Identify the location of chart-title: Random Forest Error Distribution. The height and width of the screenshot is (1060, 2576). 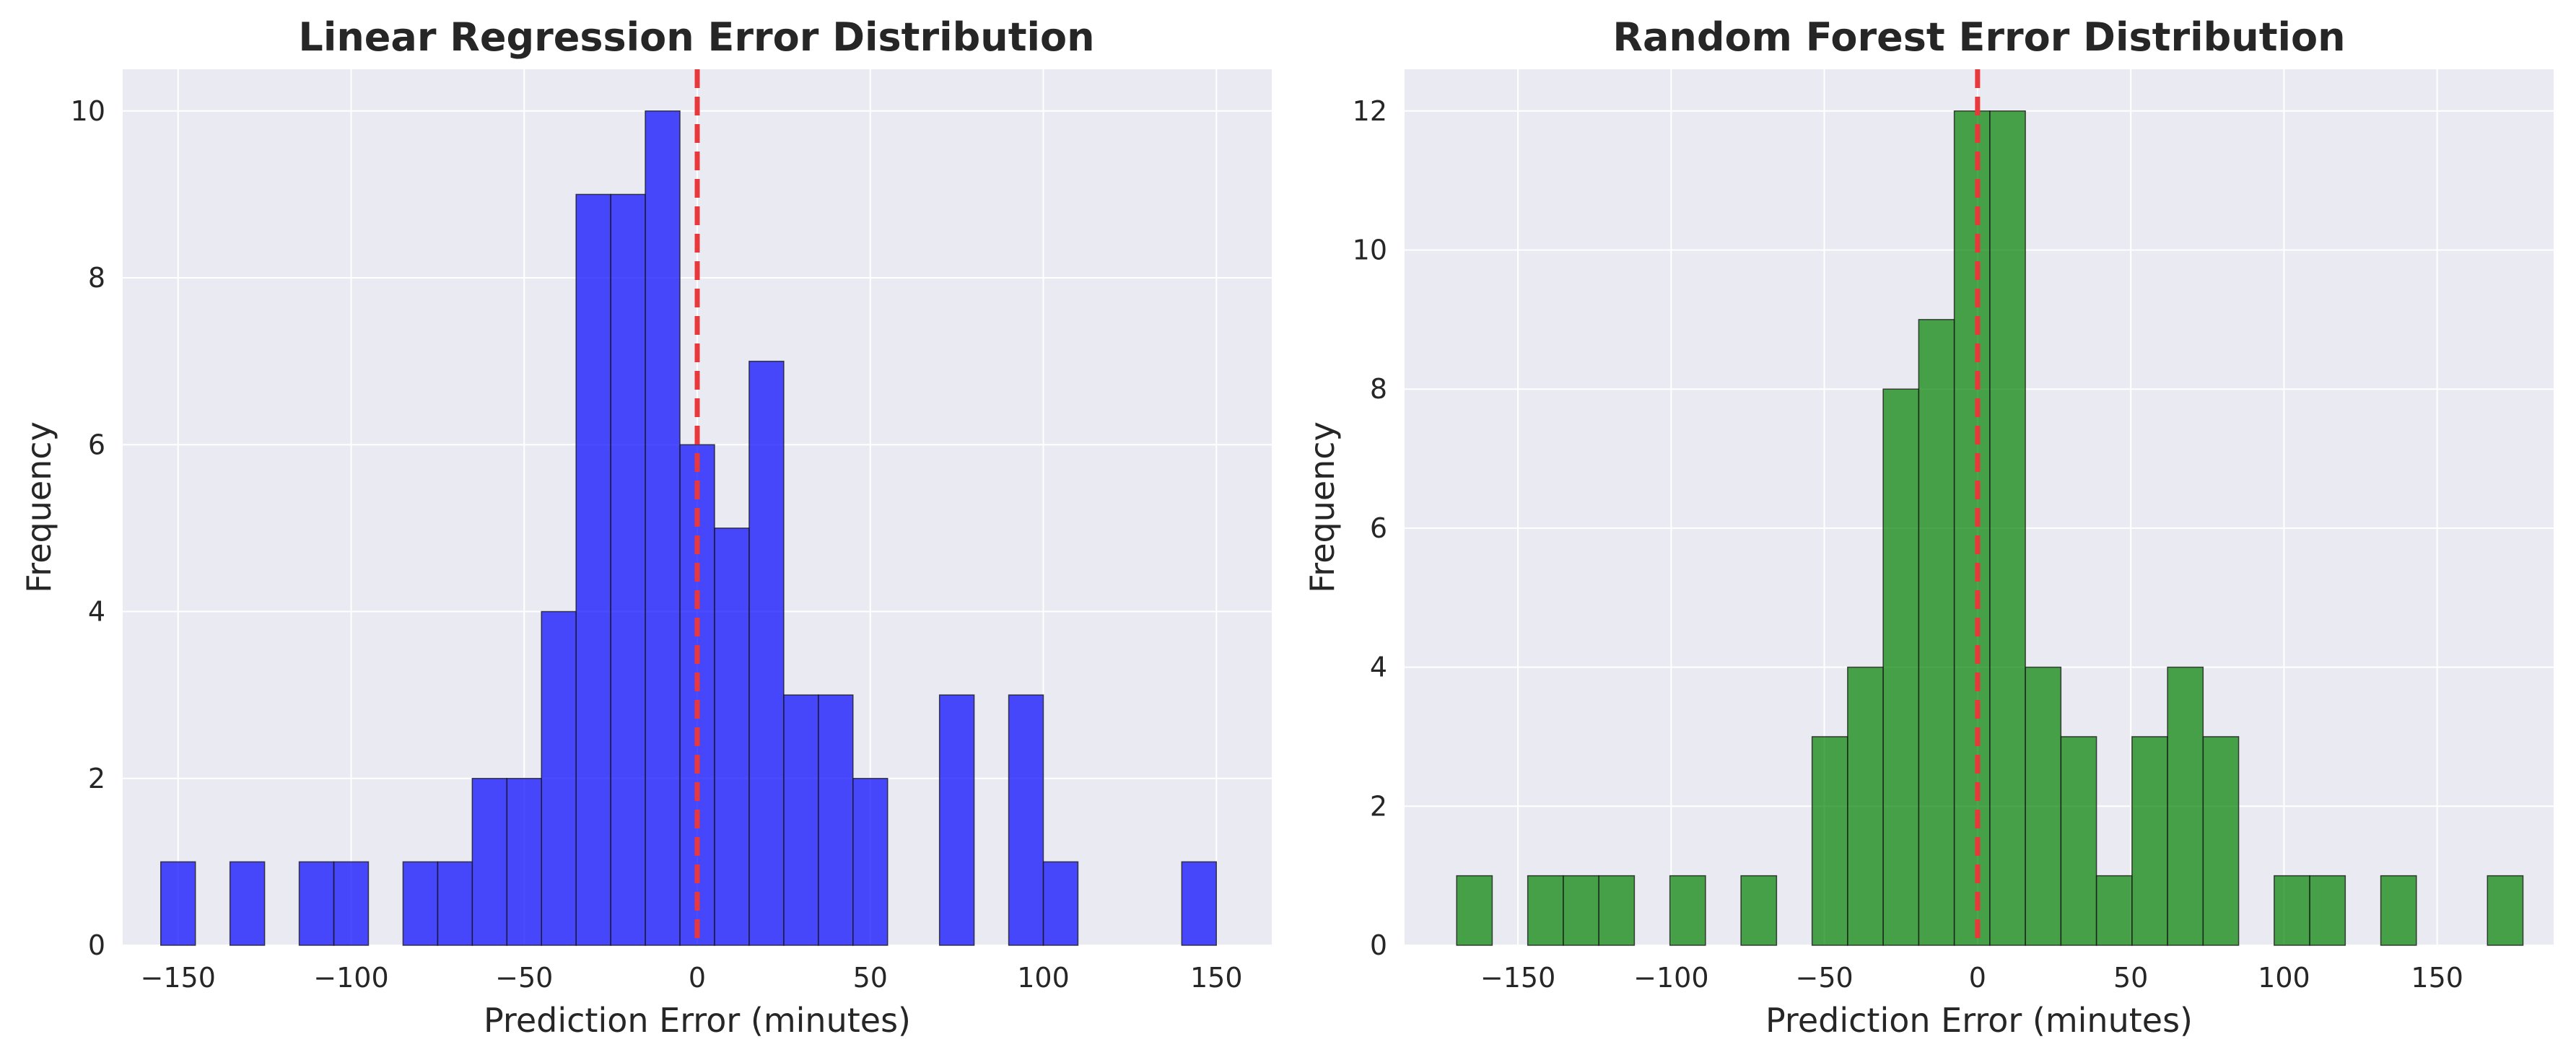
(1978, 37).